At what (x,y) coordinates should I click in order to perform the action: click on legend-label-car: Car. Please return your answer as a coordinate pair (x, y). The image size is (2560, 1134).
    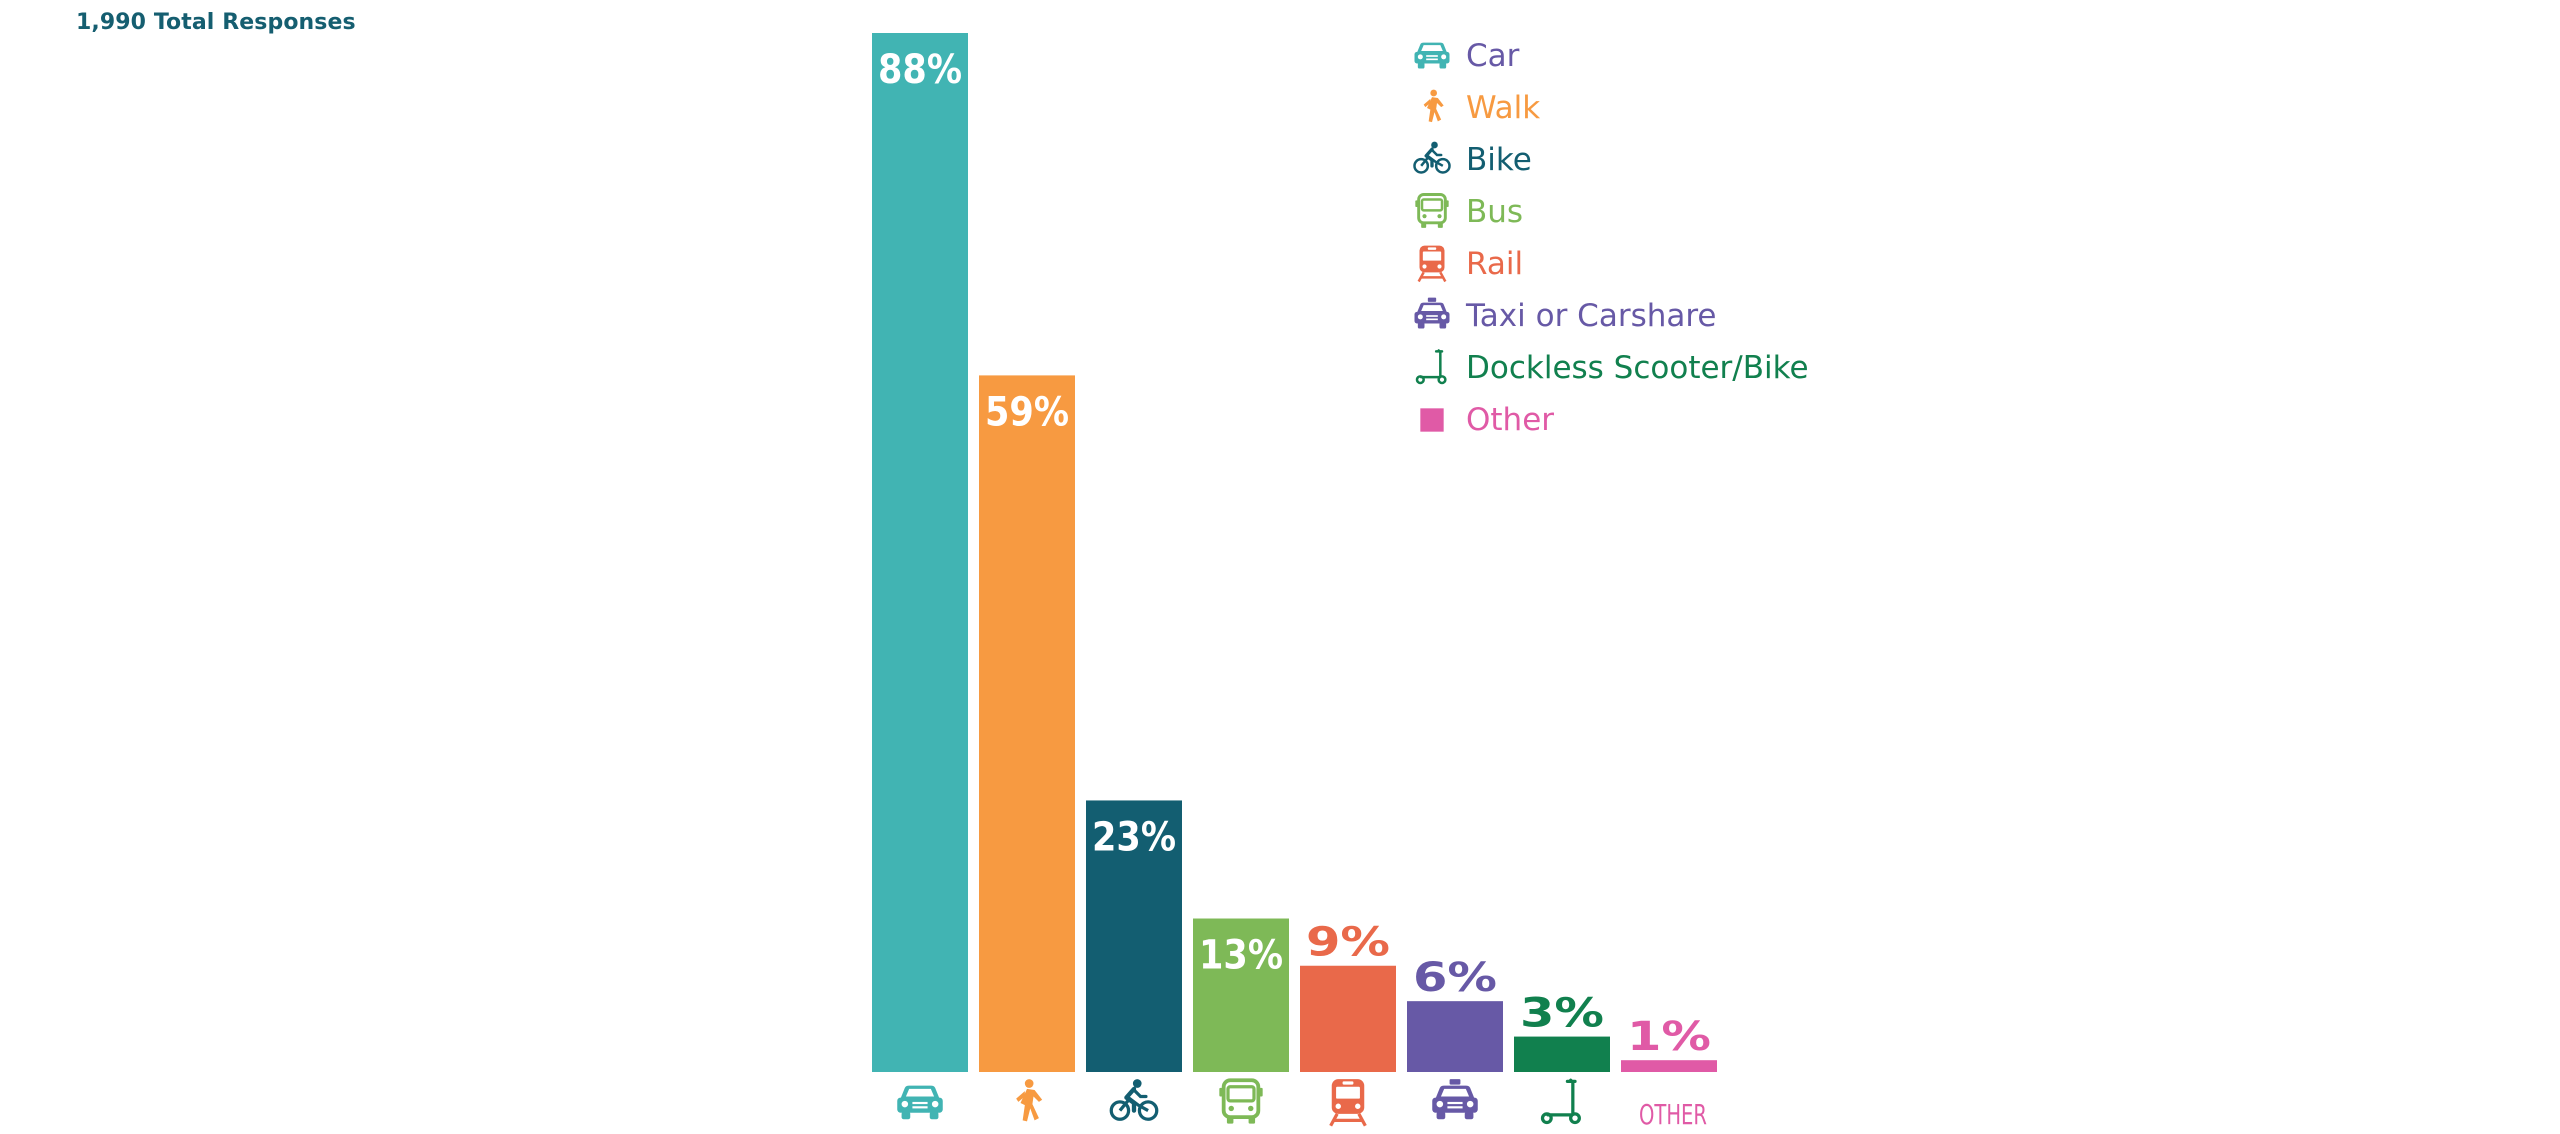
    Looking at the image, I should click on (1493, 56).